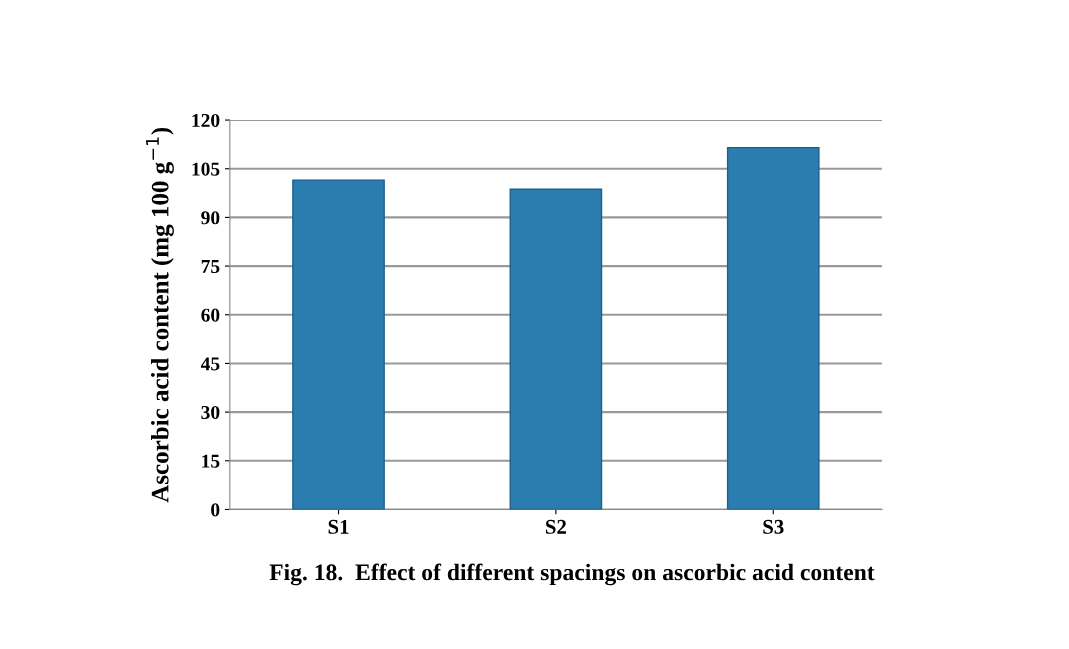 The height and width of the screenshot is (649, 1069). What do you see at coordinates (211, 461) in the screenshot?
I see `y-tick-label: 15` at bounding box center [211, 461].